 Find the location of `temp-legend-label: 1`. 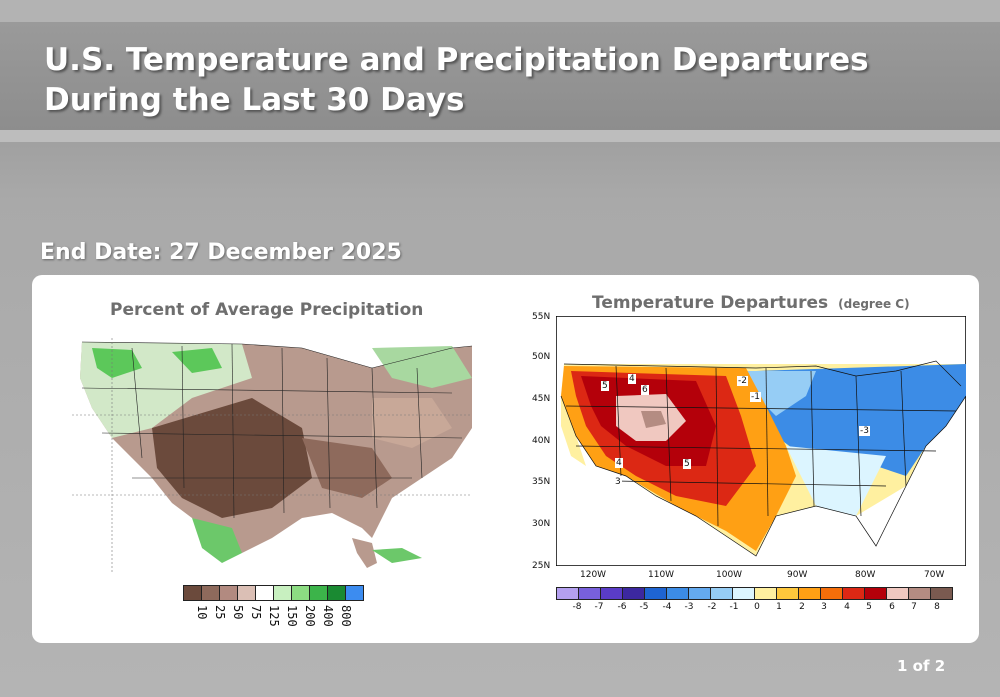

temp-legend-label: 1 is located at coordinates (779, 607).